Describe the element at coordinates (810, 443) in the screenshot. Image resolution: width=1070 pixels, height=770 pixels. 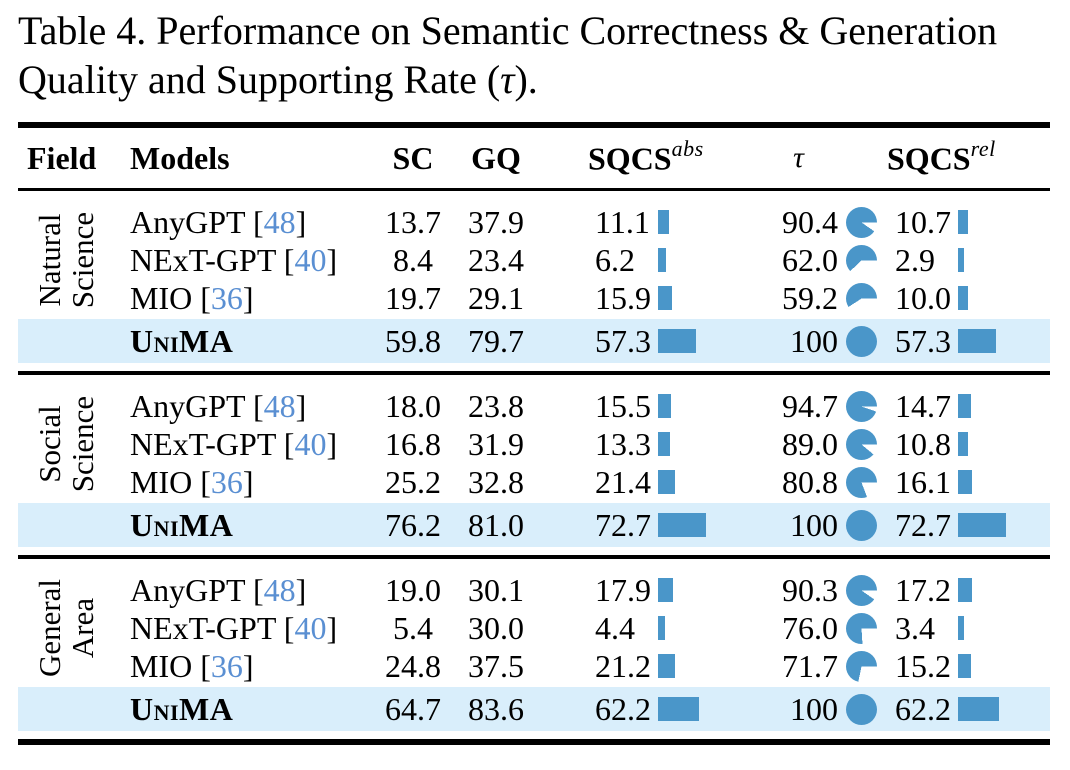
I see `tau-value: 89.0` at that location.